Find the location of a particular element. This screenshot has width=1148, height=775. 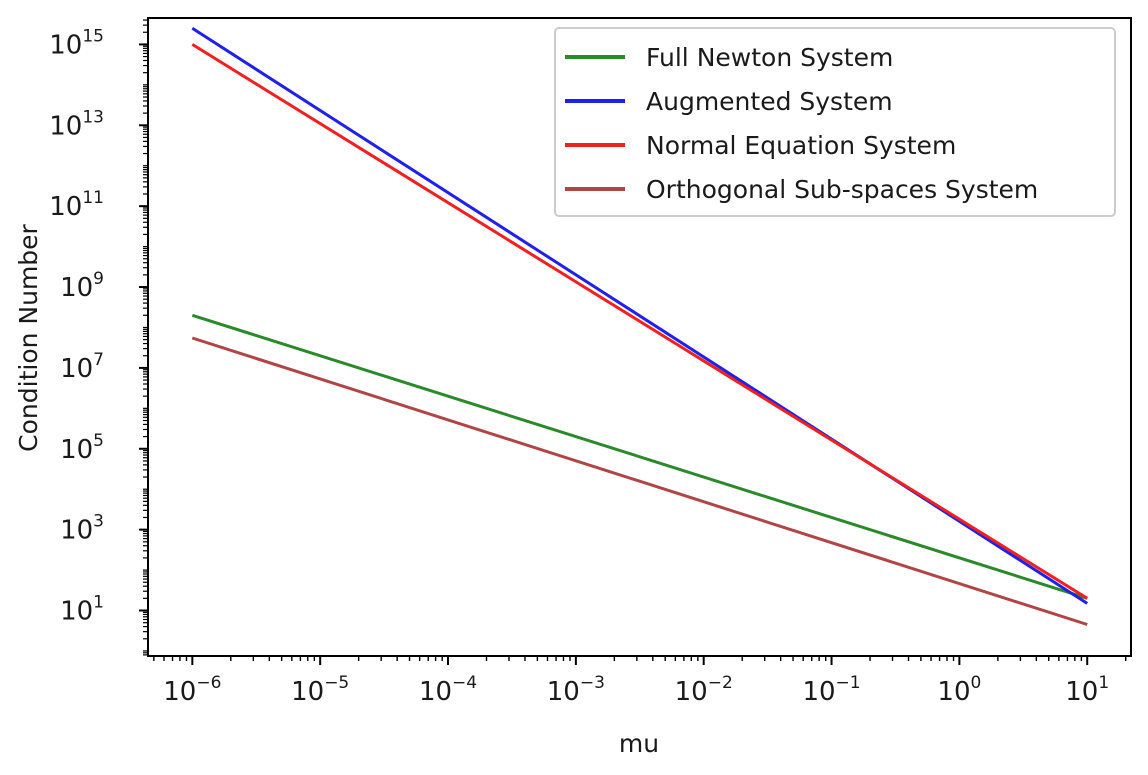

y-tick-label: 10⁵ is located at coordinates (82, 448).